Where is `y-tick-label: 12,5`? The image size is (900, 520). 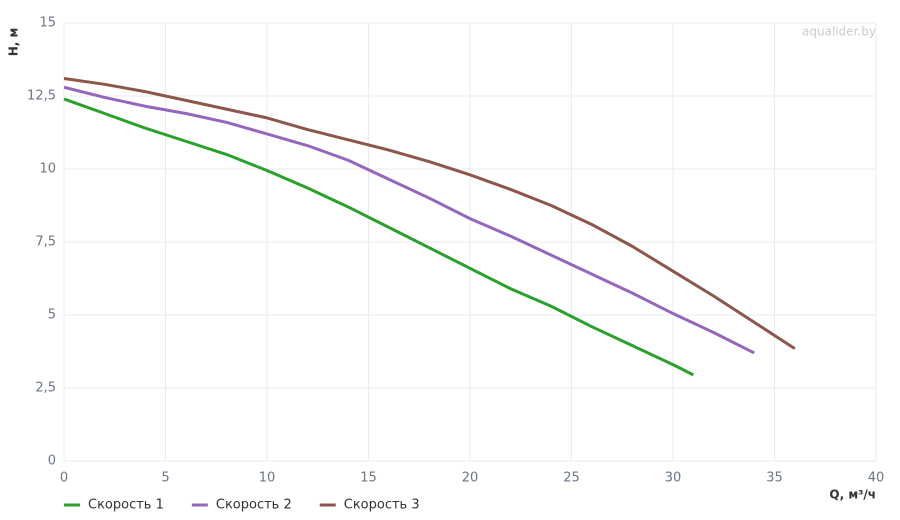
y-tick-label: 12,5 is located at coordinates (41, 96).